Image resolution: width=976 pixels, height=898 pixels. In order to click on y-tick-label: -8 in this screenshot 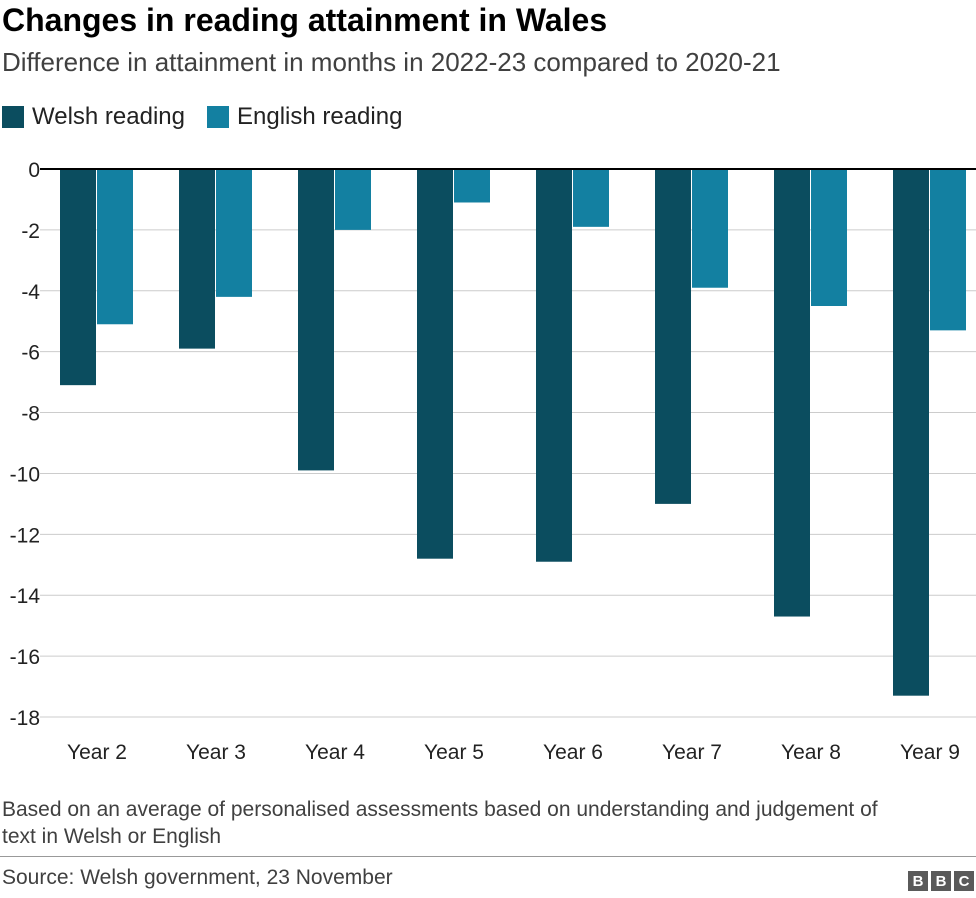, I will do `click(30, 414)`.